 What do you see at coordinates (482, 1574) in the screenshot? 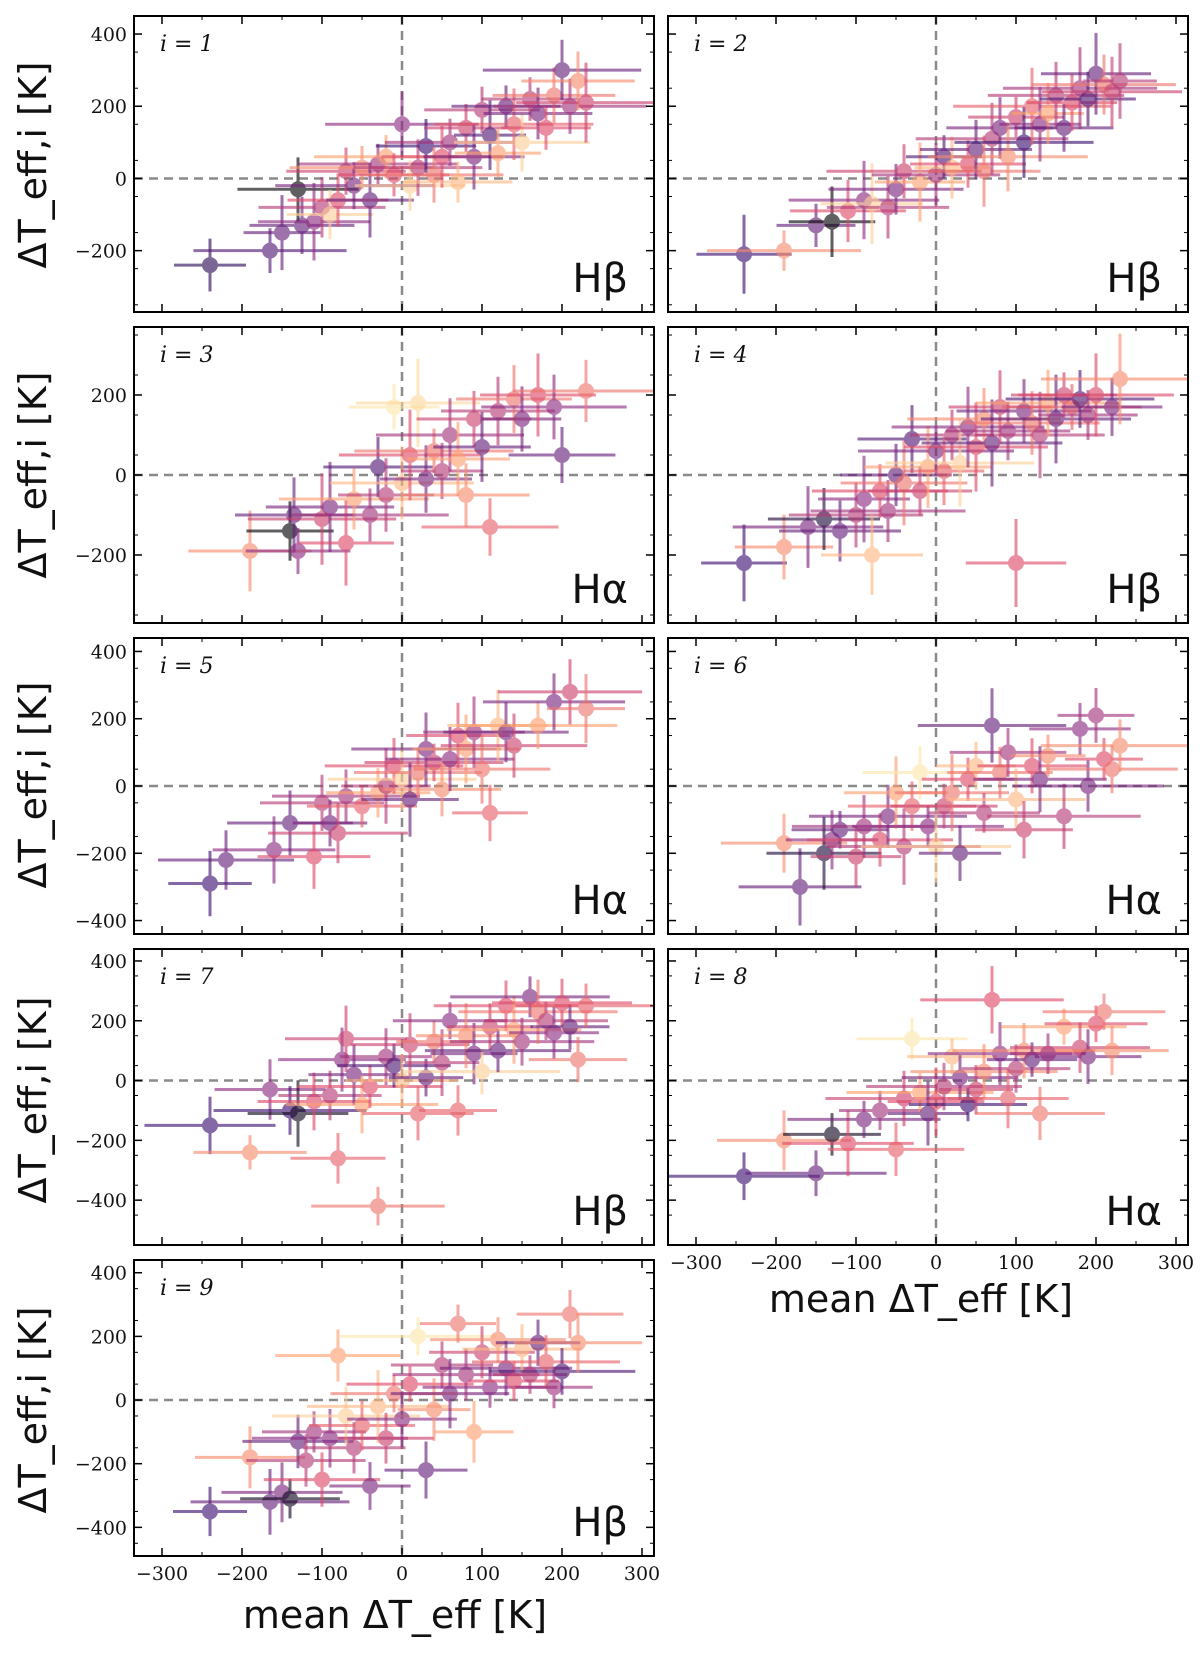
I see `x-tick-label: 100` at bounding box center [482, 1574].